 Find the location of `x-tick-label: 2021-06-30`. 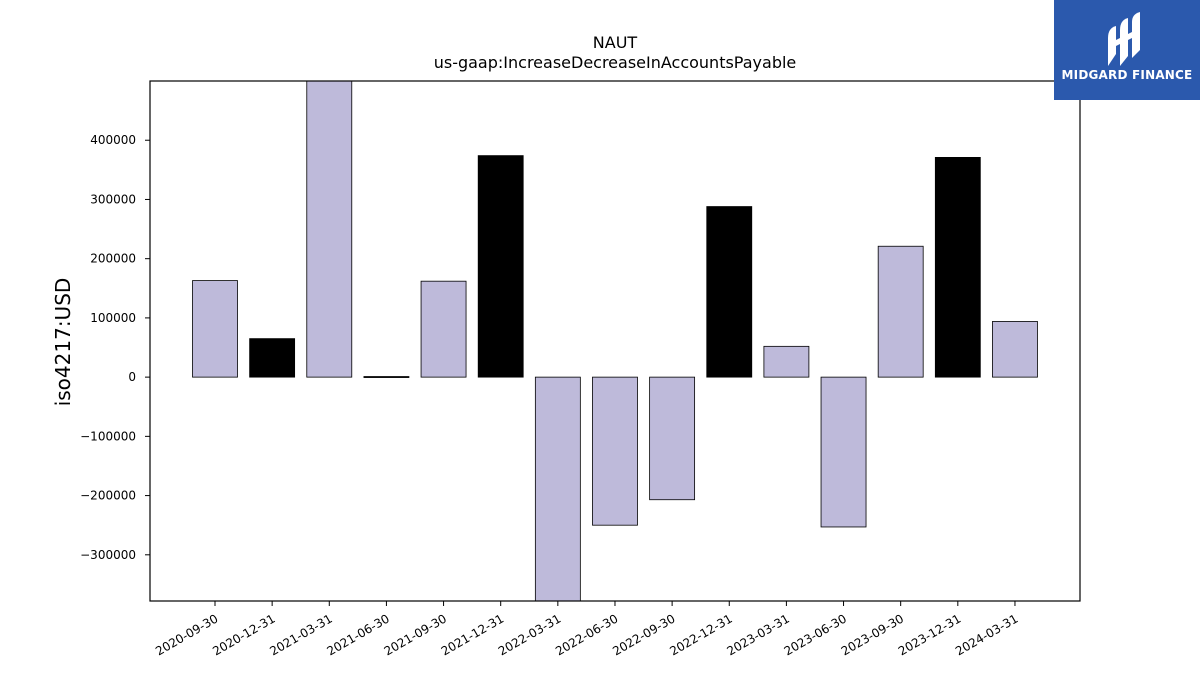

x-tick-label: 2021-06-30 is located at coordinates (358, 634).